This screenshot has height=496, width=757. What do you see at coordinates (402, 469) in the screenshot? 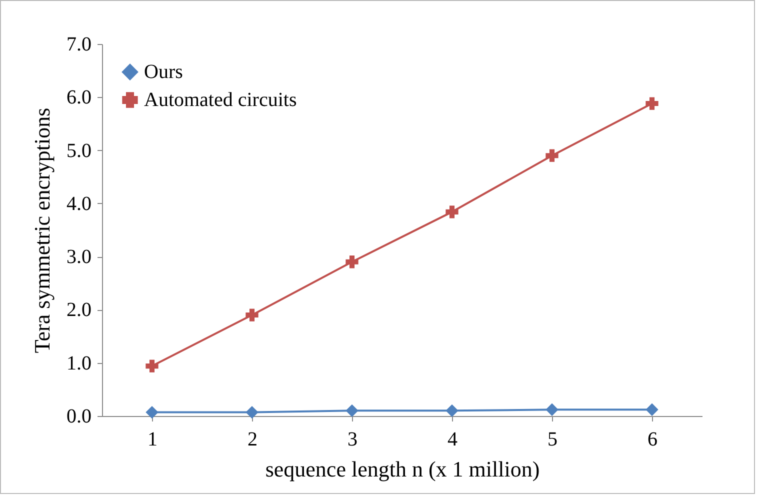
I see `x-axis-title: sequence length n (x 1 million)` at bounding box center [402, 469].